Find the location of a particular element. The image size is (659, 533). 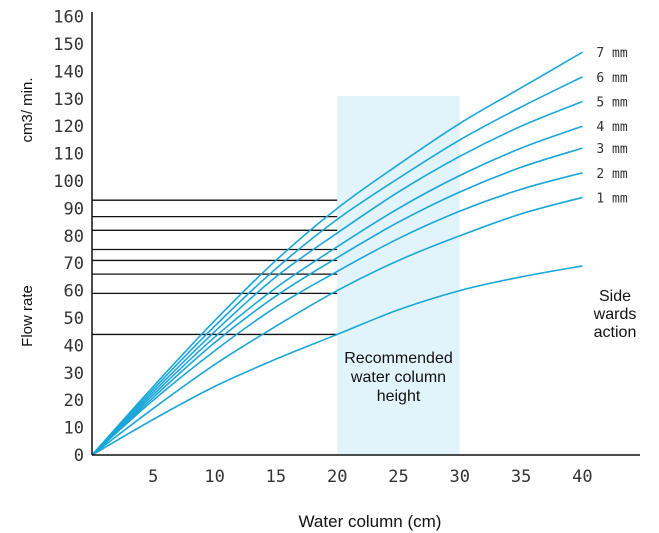

y-tick-120: 120 is located at coordinates (68, 127).